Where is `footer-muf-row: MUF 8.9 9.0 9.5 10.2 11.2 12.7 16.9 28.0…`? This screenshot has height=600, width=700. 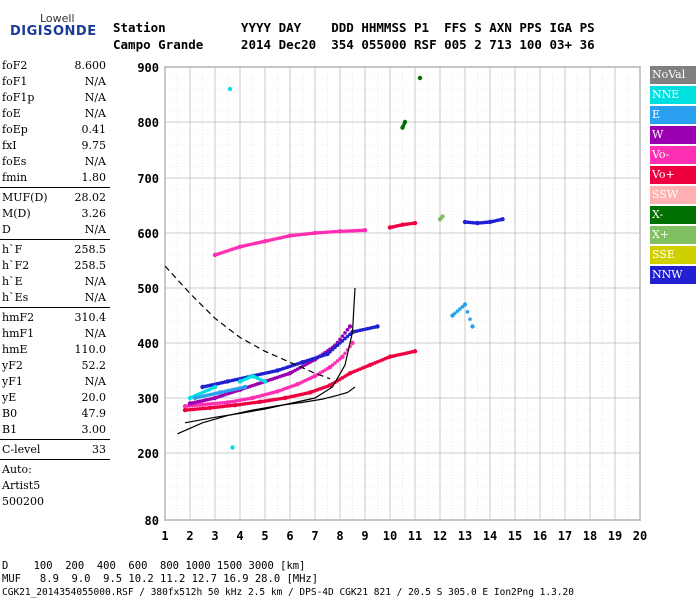 footer-muf-row: MUF 8.9 9.0 9.5 10.2 11.2 12.7 16.9 28.0… is located at coordinates (160, 579).